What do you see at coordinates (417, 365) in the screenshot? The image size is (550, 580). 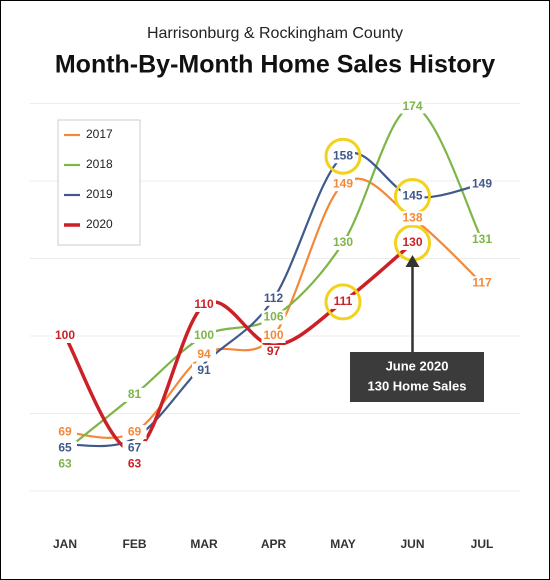 I see `annotation-text: June 2020` at bounding box center [417, 365].